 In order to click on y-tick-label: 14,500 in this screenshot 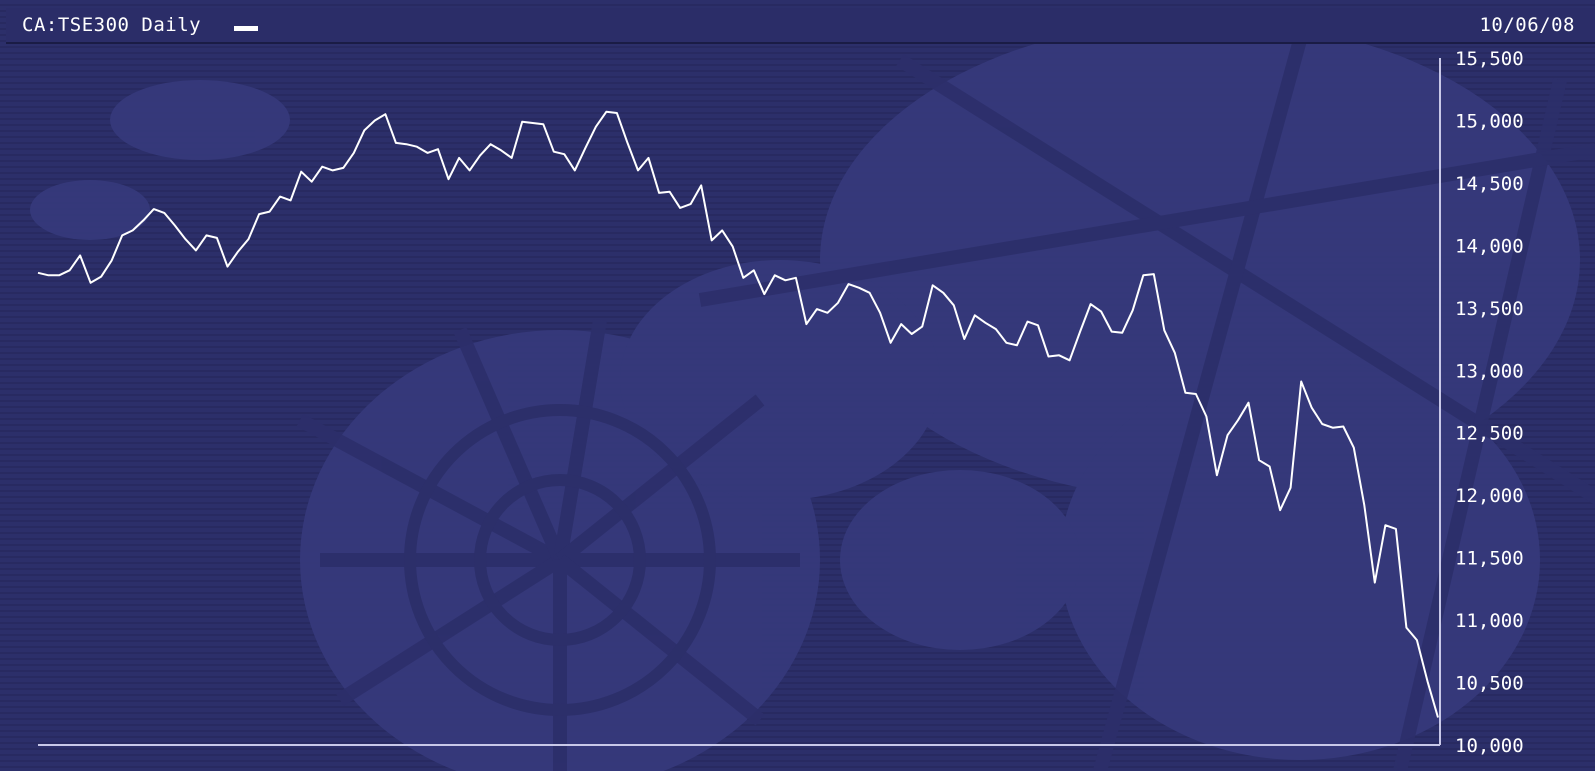, I will do `click(1489, 184)`.